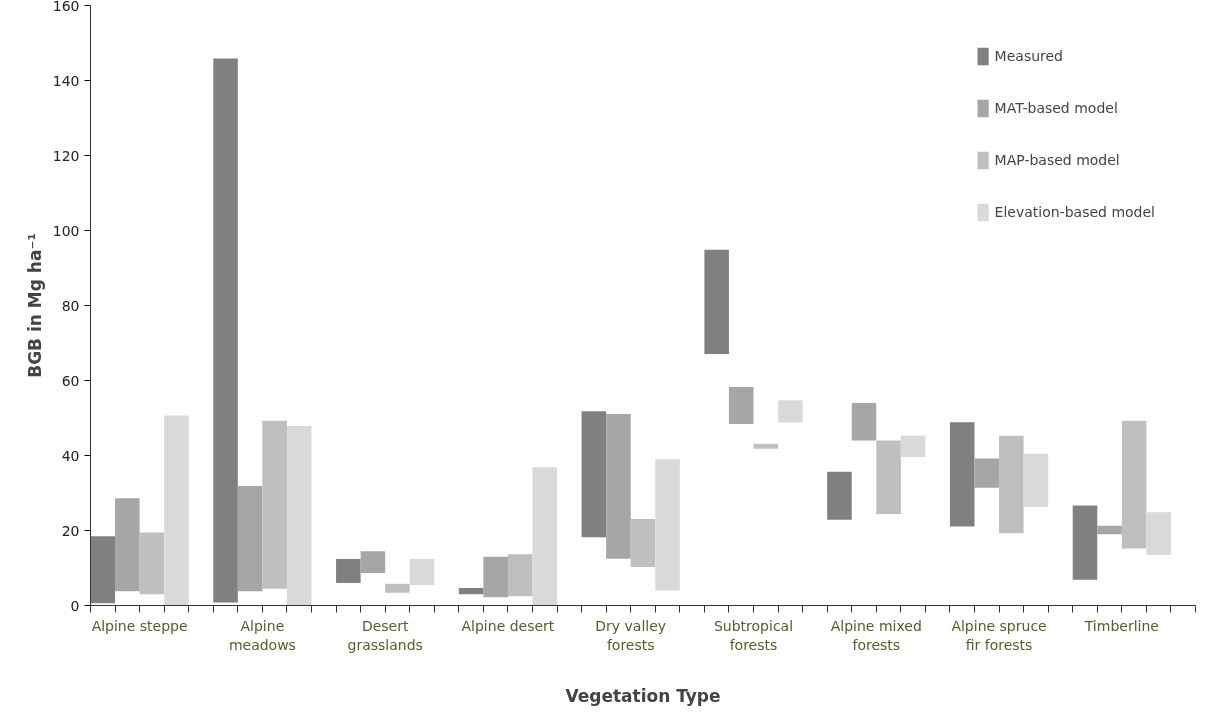  What do you see at coordinates (1121, 625) in the screenshot?
I see `x-tick-label: Timberline` at bounding box center [1121, 625].